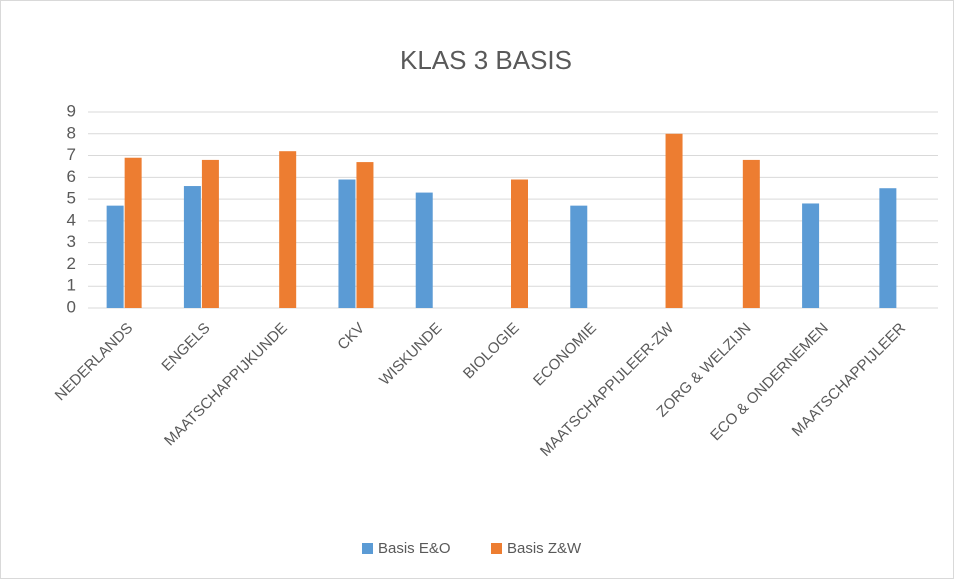 The width and height of the screenshot is (955, 585). I want to click on legend-label: Basis E&O, so click(414, 548).